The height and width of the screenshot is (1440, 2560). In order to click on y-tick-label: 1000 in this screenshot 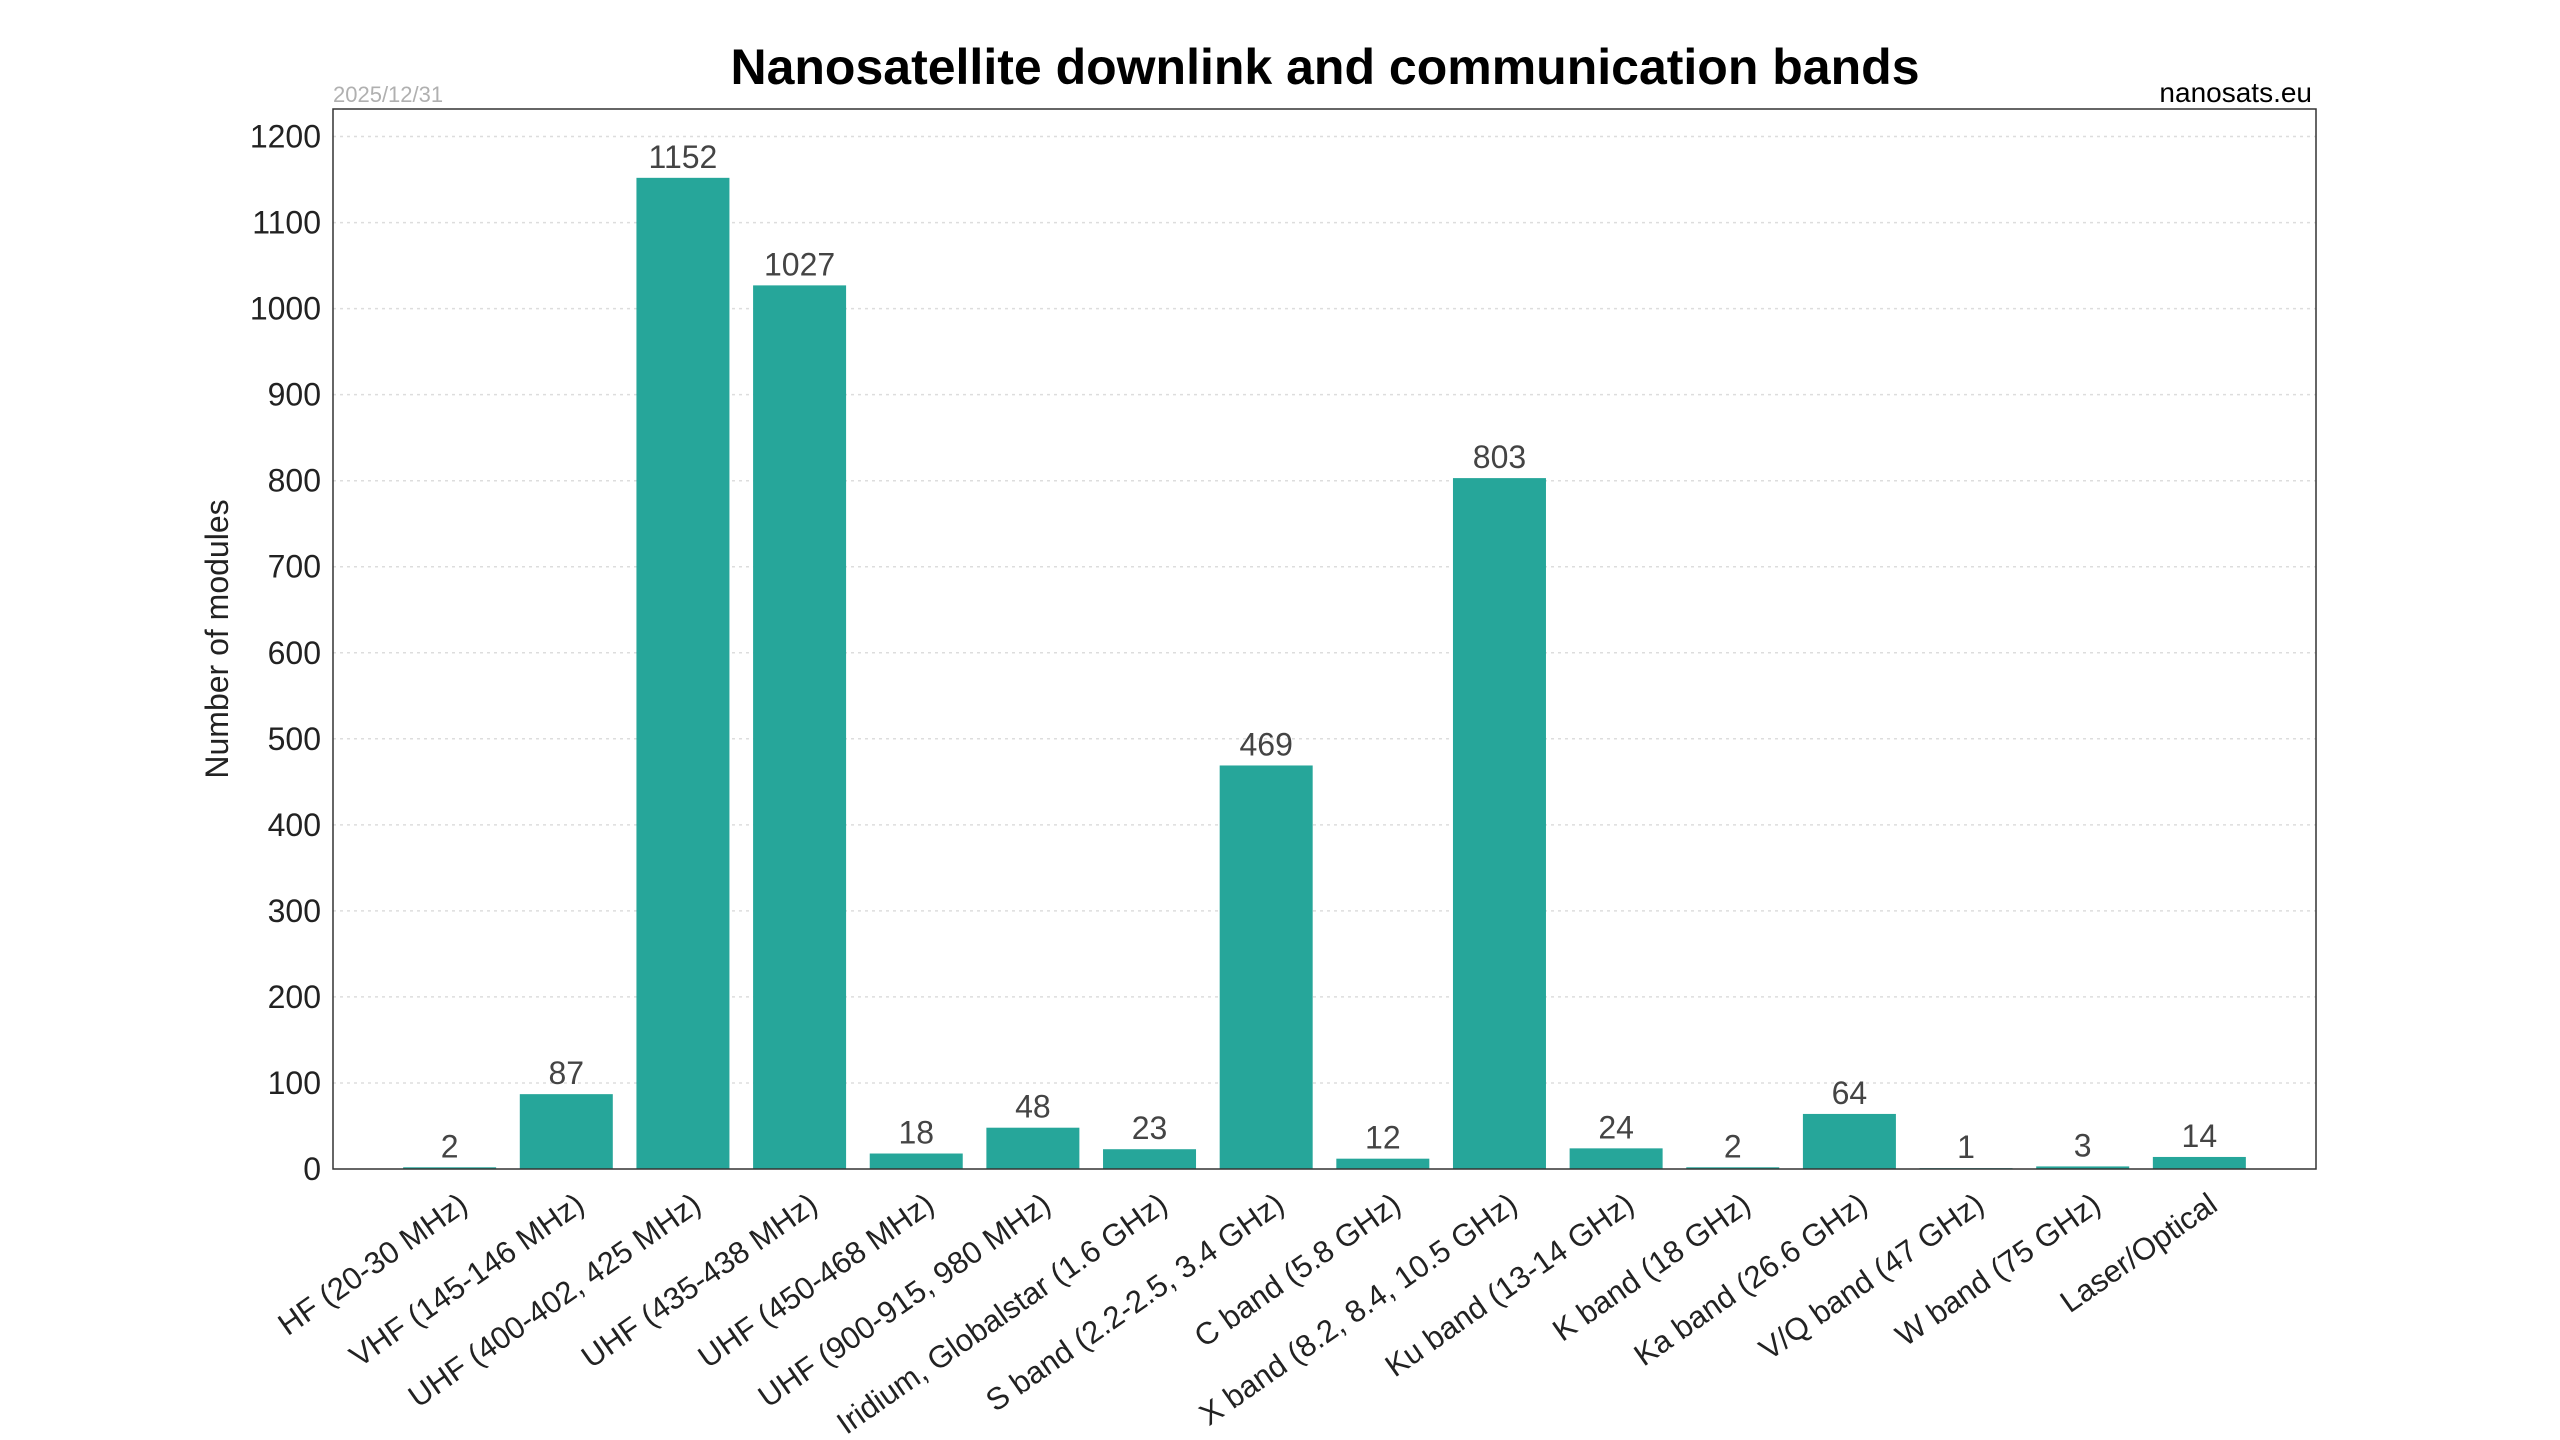, I will do `click(285, 309)`.